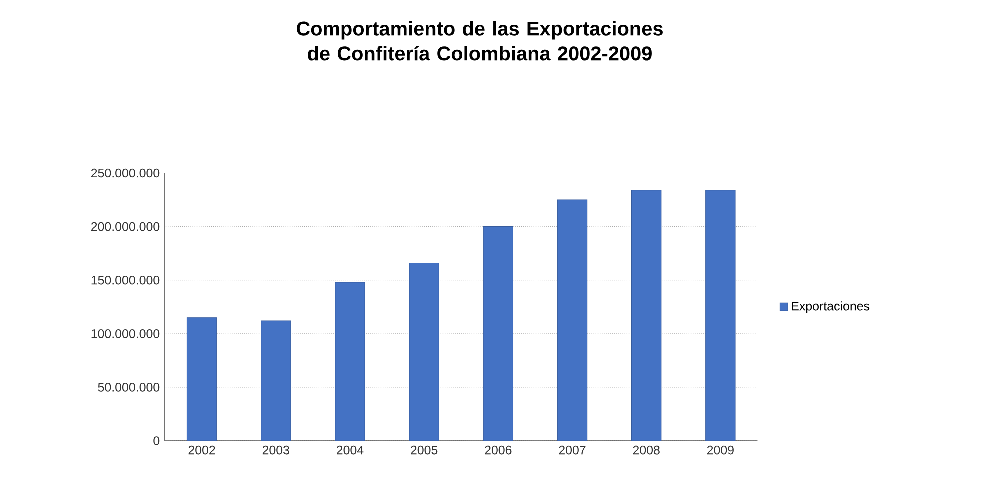 The height and width of the screenshot is (486, 1000). Describe the element at coordinates (424, 450) in the screenshot. I see `x-tick-label: 2005` at that location.